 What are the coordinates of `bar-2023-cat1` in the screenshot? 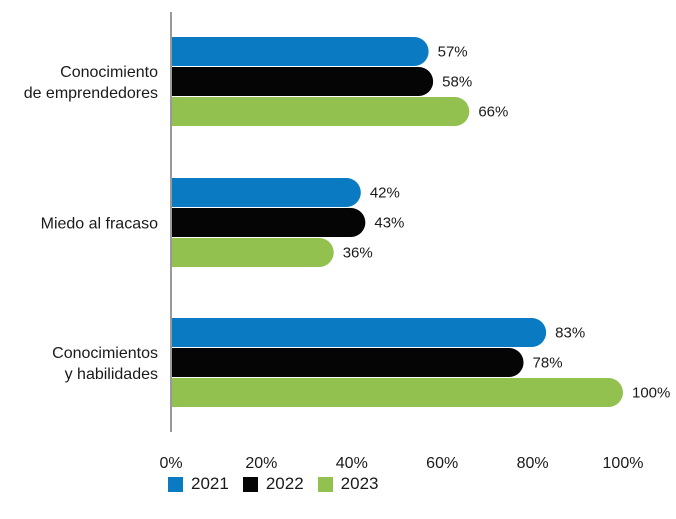 It's located at (252, 252).